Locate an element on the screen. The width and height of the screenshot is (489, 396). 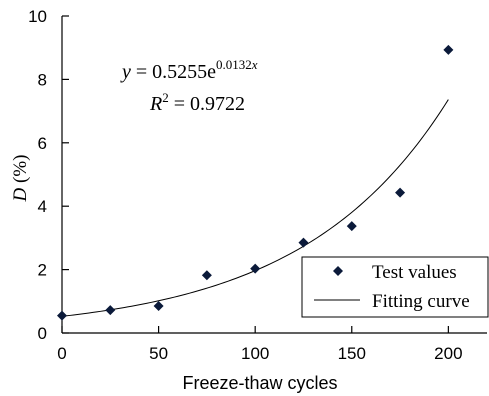
equation-body: = 0.5255e is located at coordinates (173, 72).